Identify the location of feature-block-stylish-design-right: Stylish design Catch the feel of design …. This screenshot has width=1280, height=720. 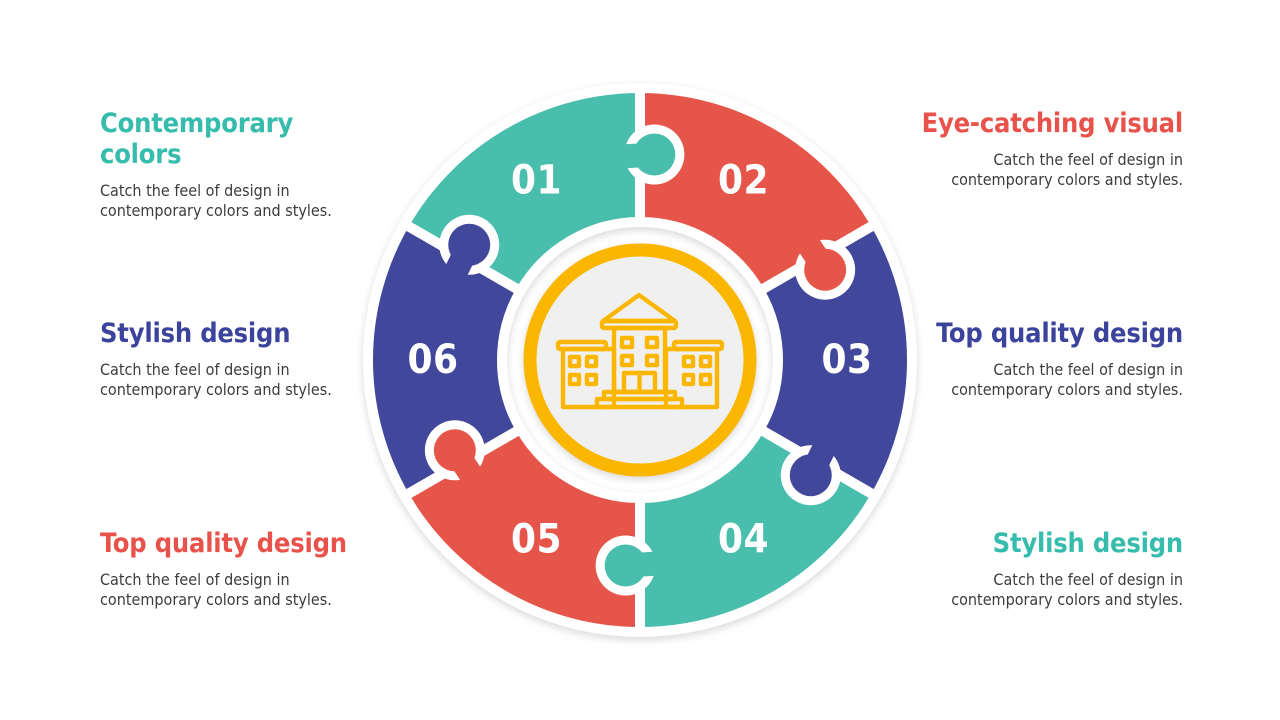
(1049, 569).